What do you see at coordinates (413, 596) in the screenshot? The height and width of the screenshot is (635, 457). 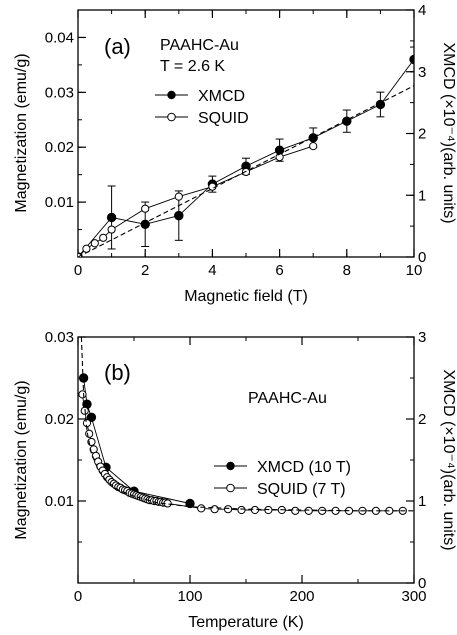 I see `panel-b-x-tick-label: 300` at bounding box center [413, 596].